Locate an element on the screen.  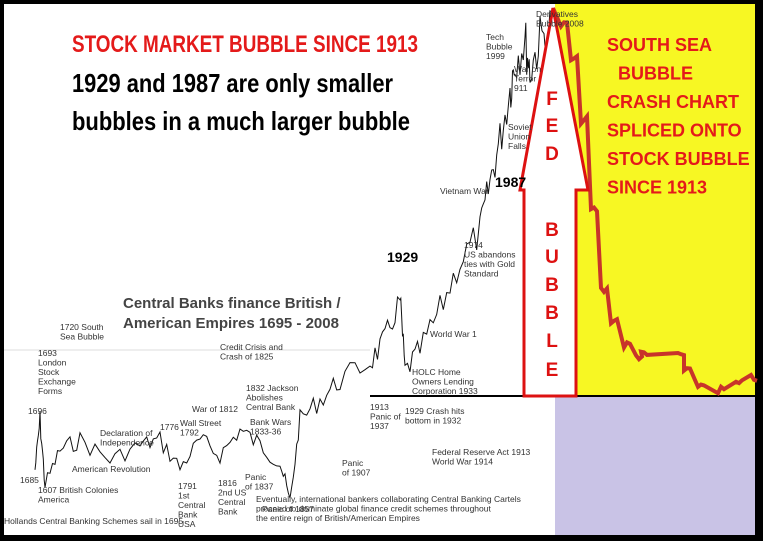
side-note: CRASH CHART is located at coordinates (673, 102).